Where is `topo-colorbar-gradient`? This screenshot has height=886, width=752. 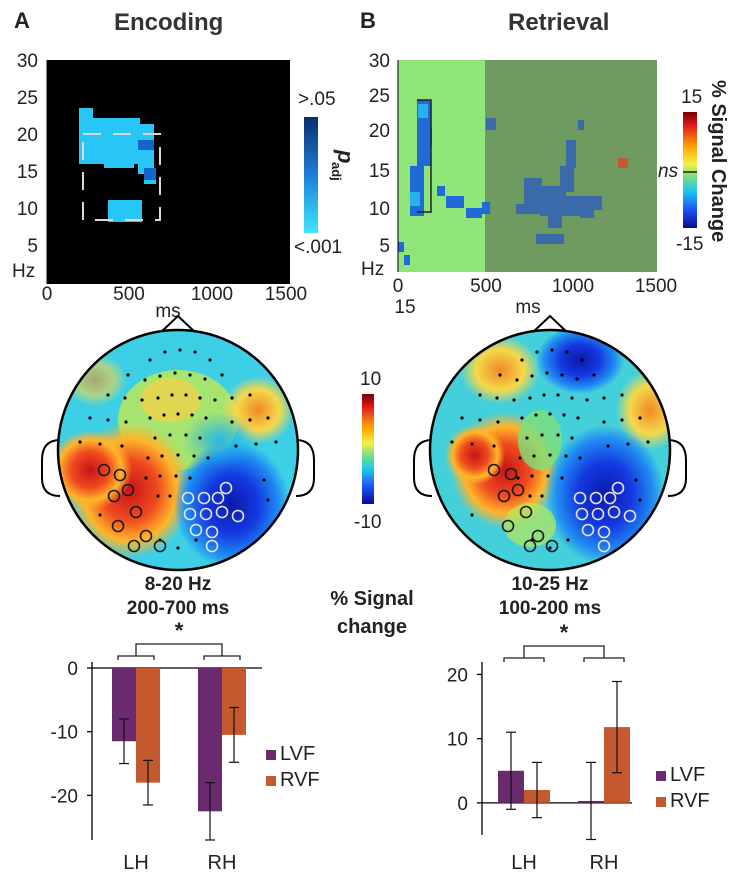 topo-colorbar-gradient is located at coordinates (368, 449).